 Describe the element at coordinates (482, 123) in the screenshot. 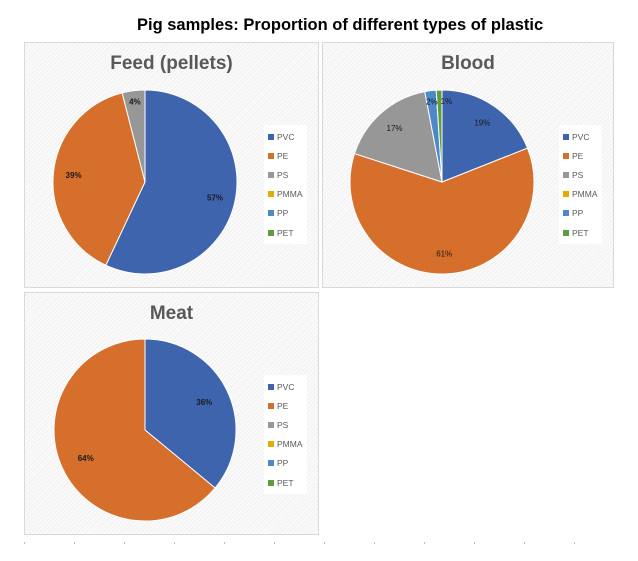

I see `data-label: 19%` at that location.